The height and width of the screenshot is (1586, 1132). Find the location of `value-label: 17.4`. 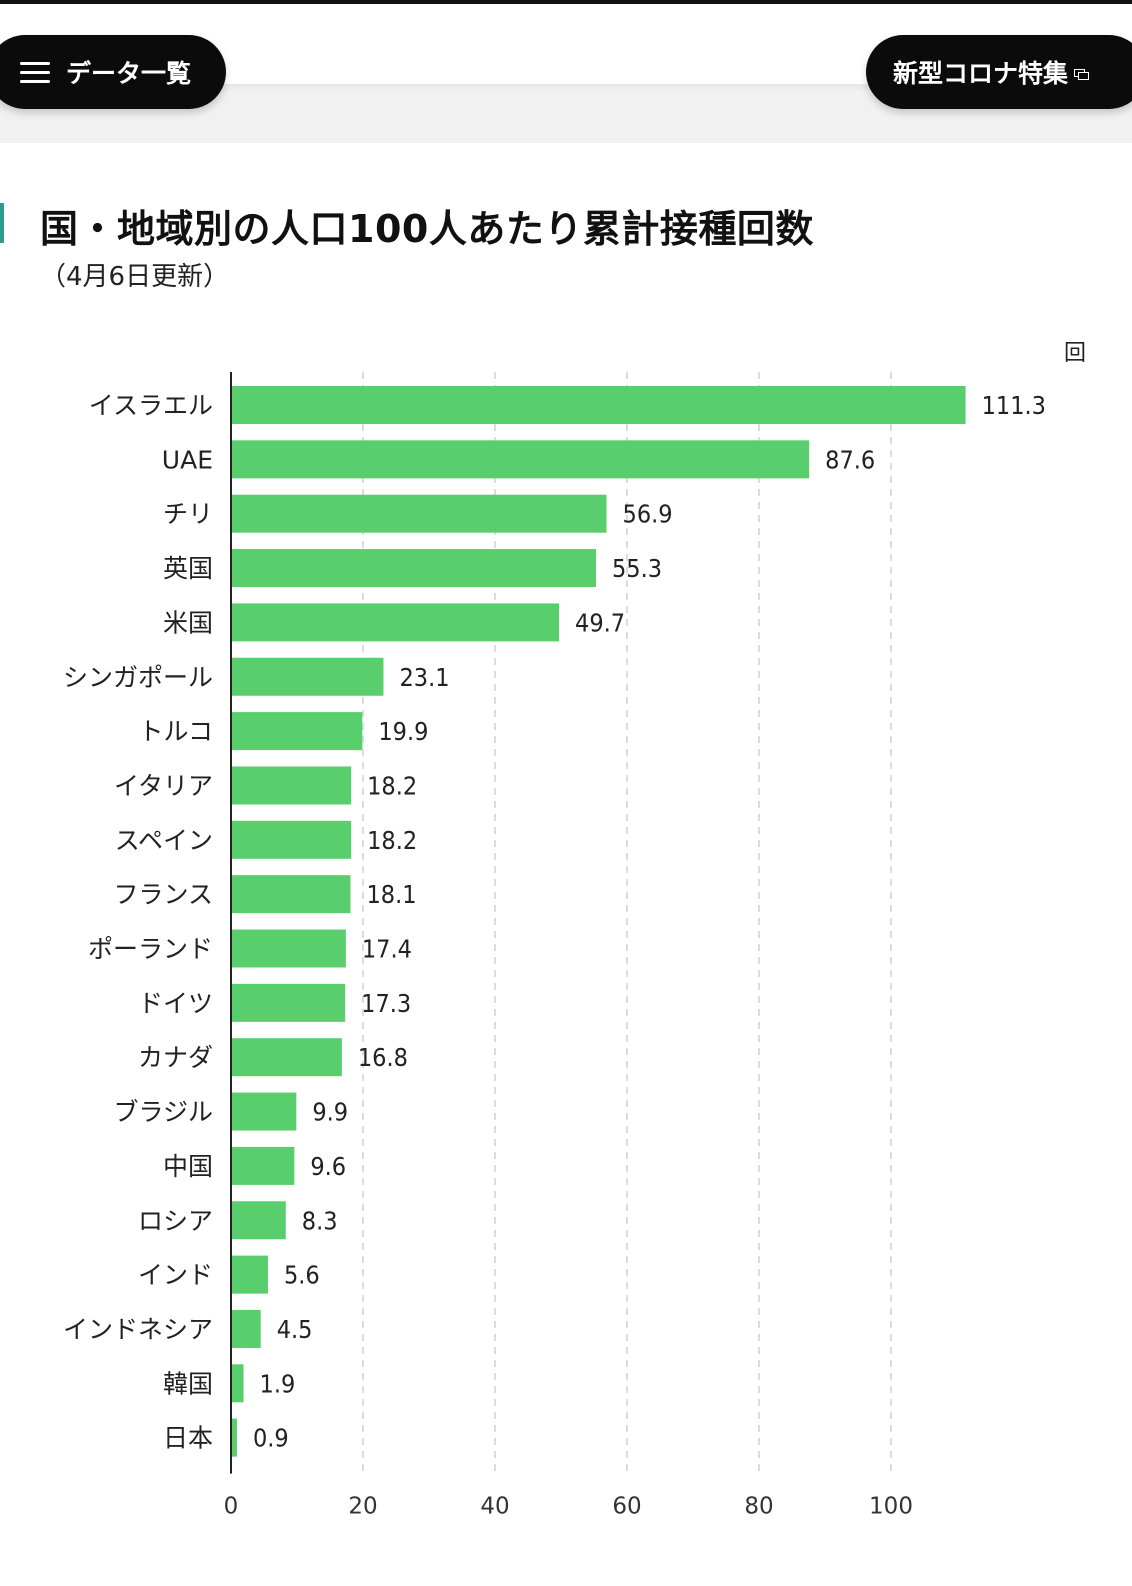

value-label: 17.4 is located at coordinates (387, 949).